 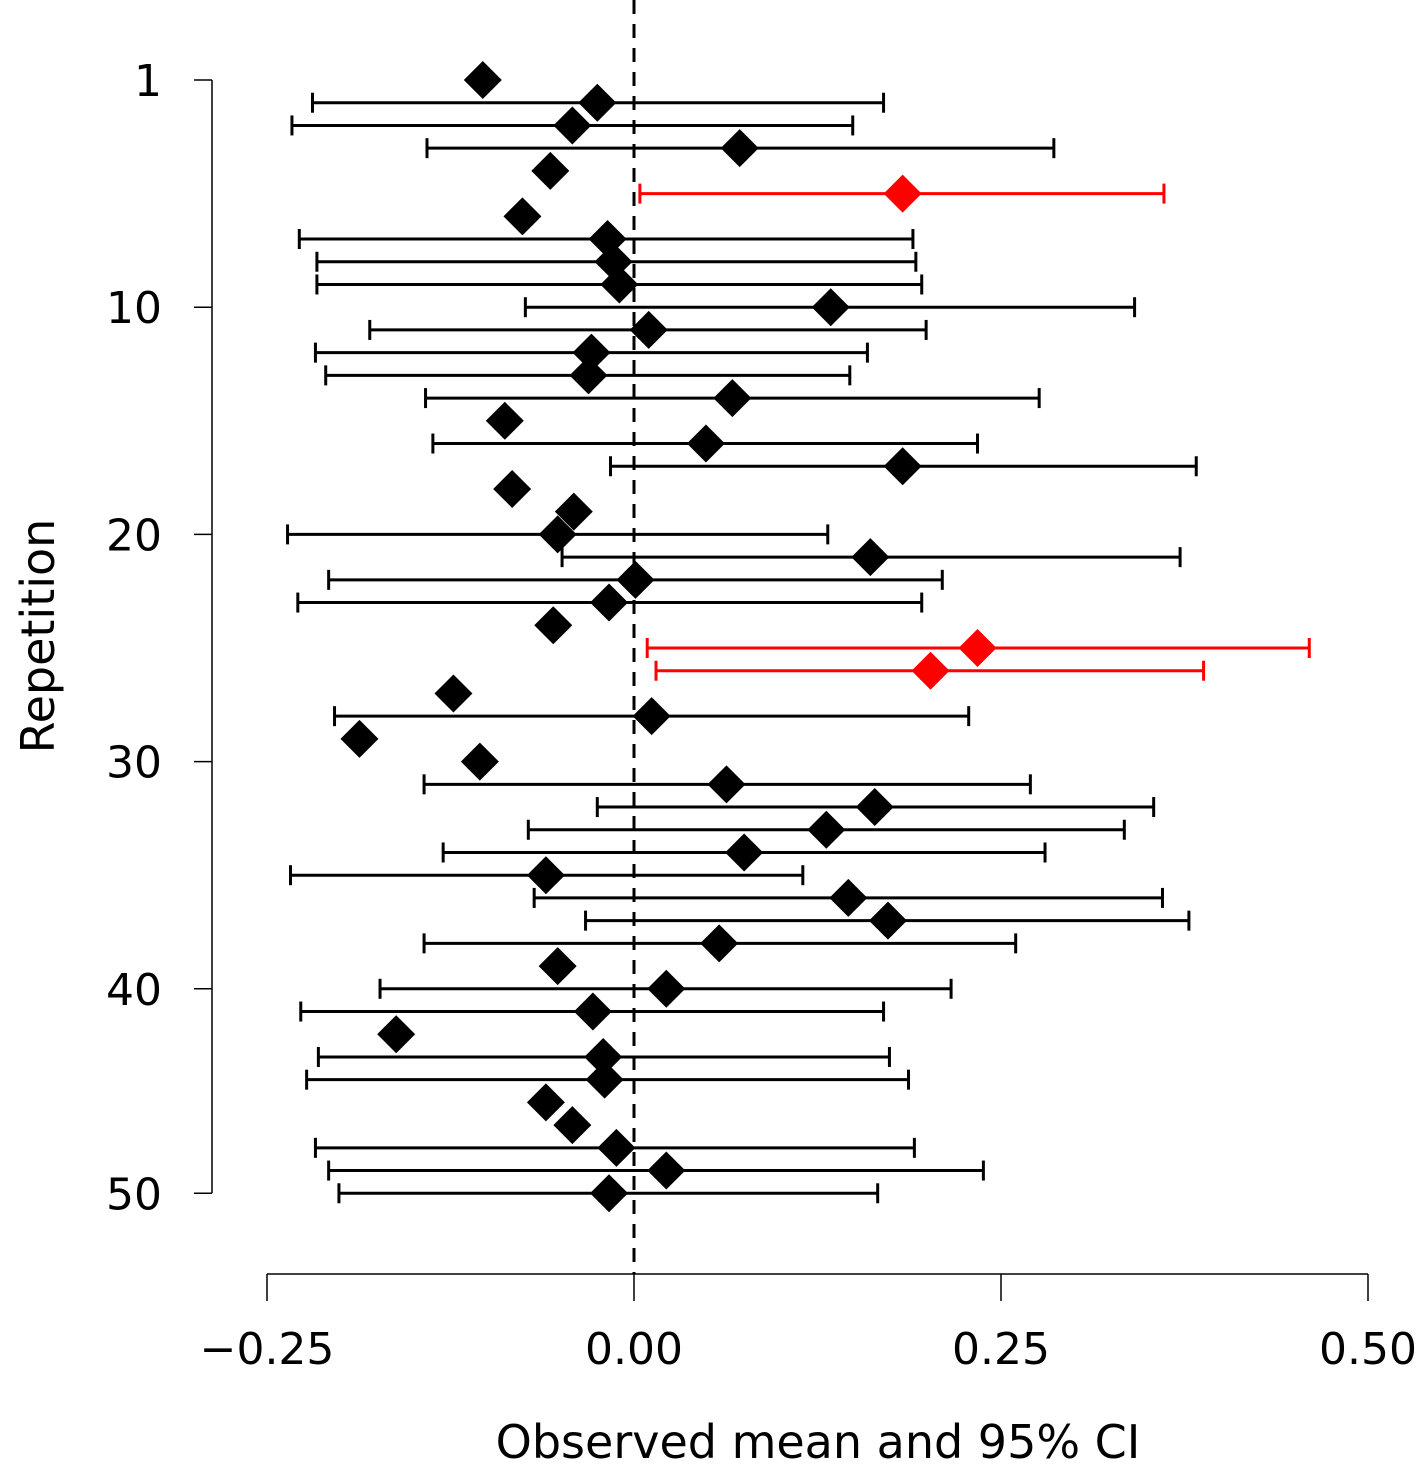 I want to click on y-tick-label: 30, so click(x=134, y=763).